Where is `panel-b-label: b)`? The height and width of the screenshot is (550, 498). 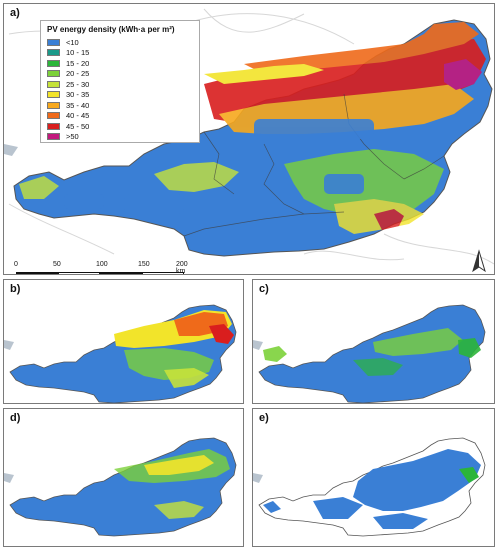
panel-b-label: b) is located at coordinates (15, 289).